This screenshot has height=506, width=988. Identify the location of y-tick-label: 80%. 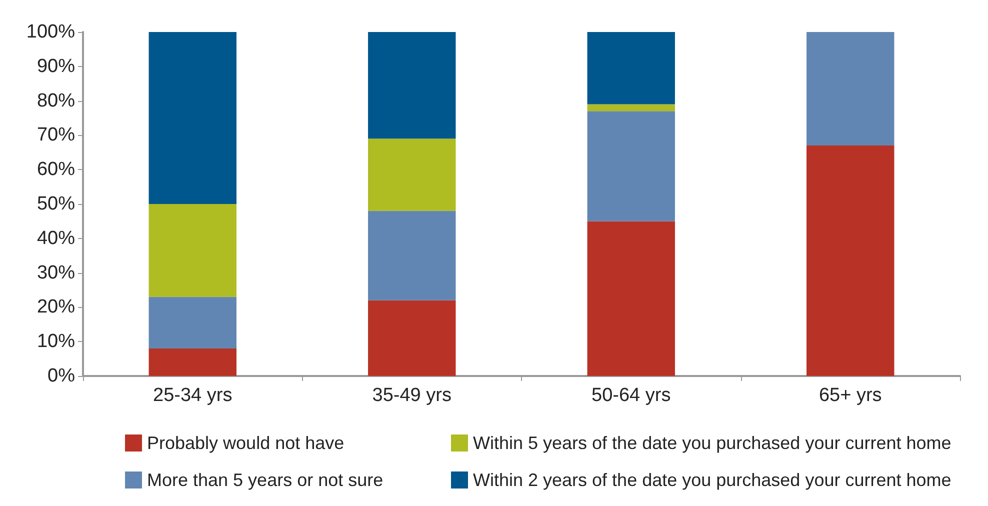
(56, 101).